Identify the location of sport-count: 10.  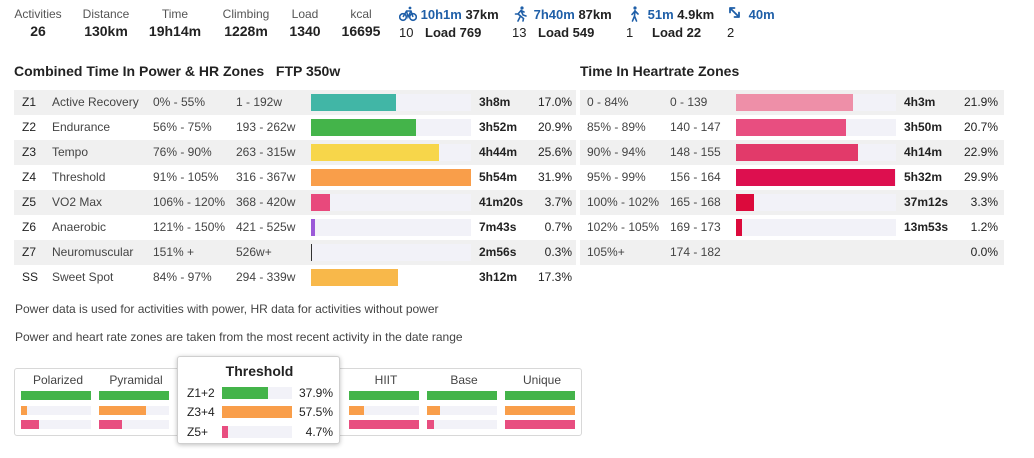
(406, 32).